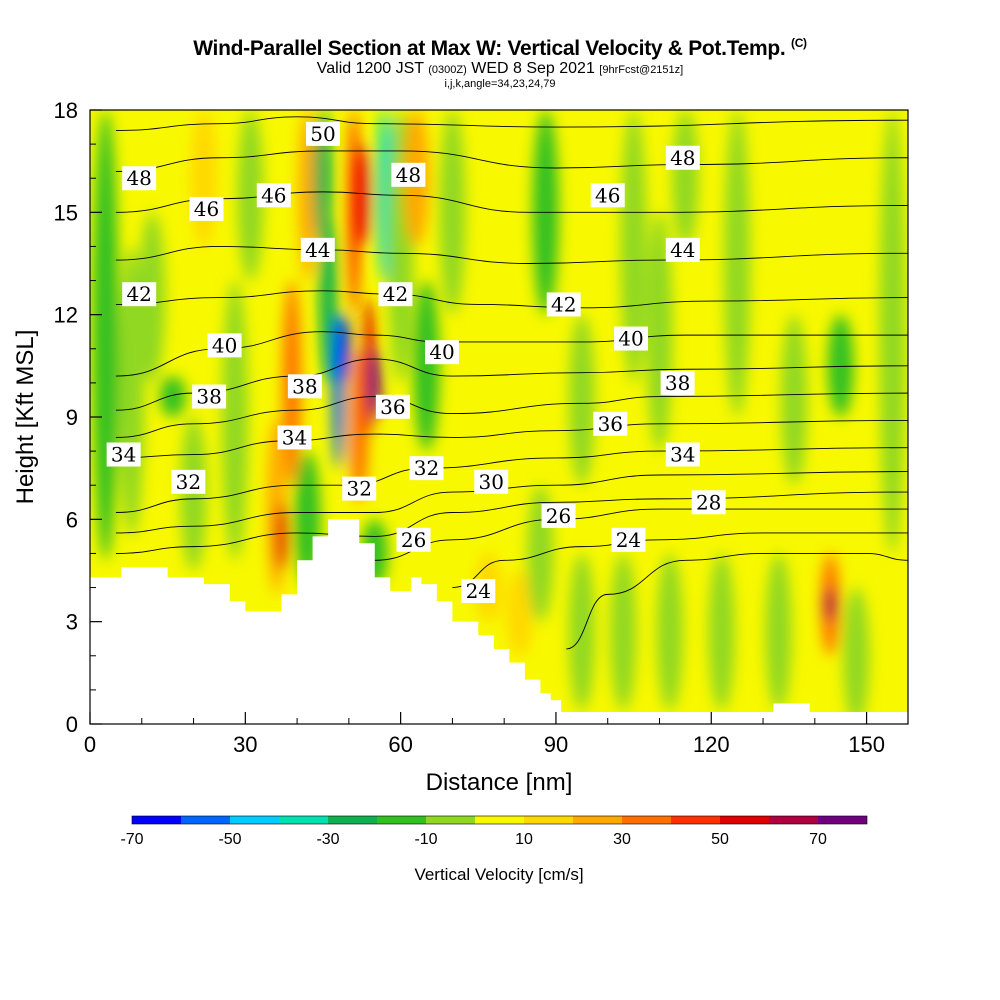 This screenshot has height=1000, width=1000. Describe the element at coordinates (90, 744) in the screenshot. I see `x-tick-label: 0` at that location.